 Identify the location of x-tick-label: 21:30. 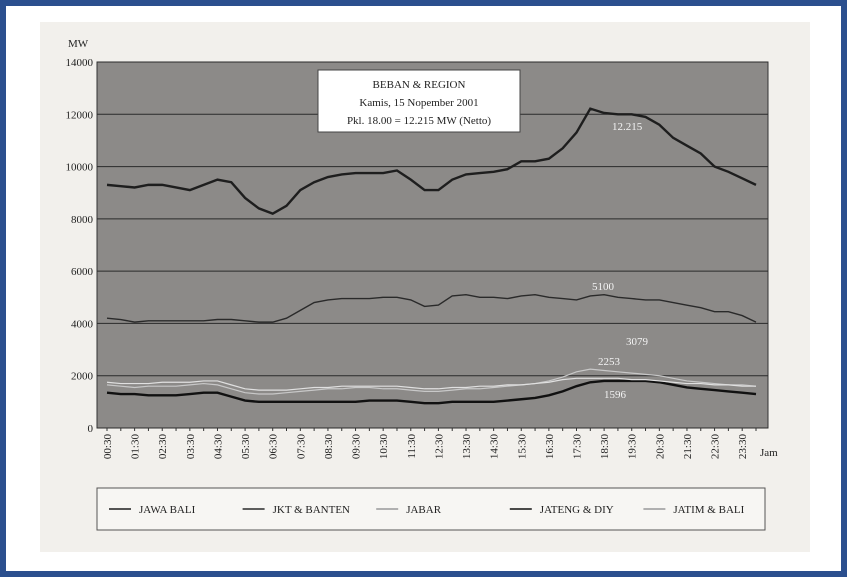
(688, 447).